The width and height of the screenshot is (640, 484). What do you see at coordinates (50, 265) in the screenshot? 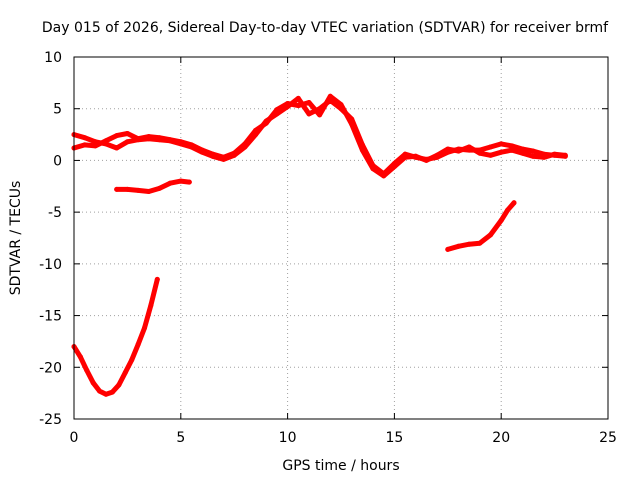
I see `y-tick-label: -10` at bounding box center [50, 265].